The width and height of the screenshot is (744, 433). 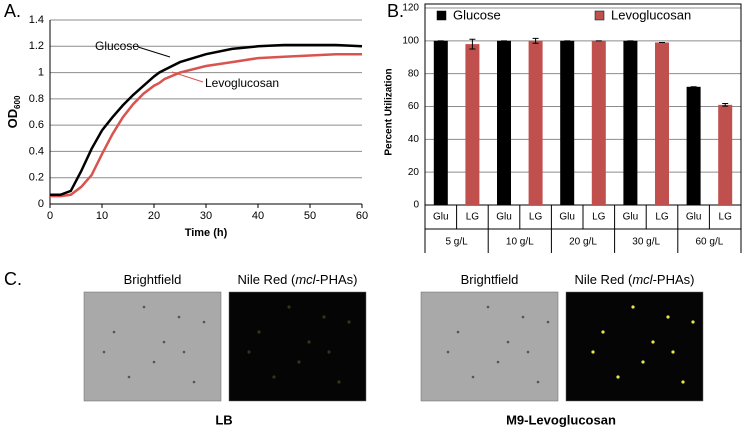 What do you see at coordinates (561, 419) in the screenshot?
I see `image-caption: M9-Levoglucosan` at bounding box center [561, 419].